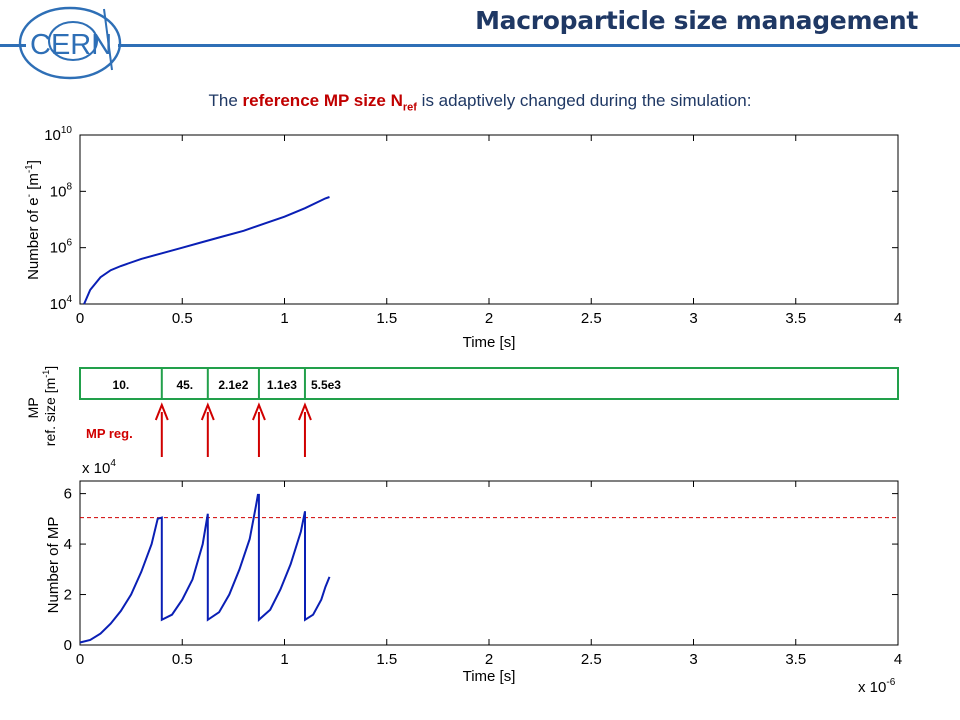 The image size is (960, 720). I want to click on chart1-ylabel-main: Number of e, so click(33, 238).